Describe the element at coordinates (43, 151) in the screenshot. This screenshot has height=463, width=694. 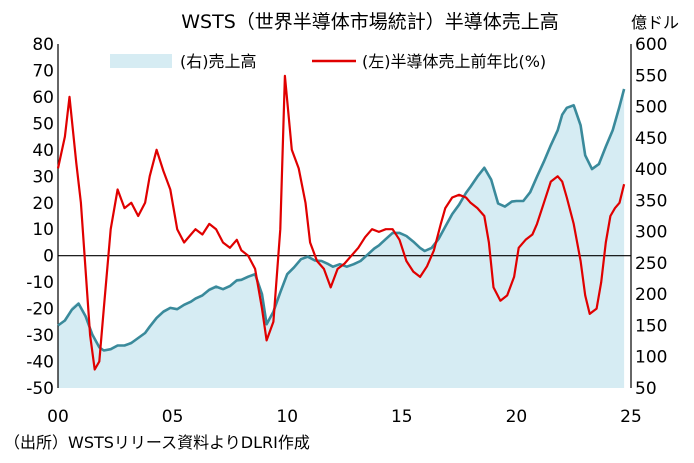
I see `left-tick-label: 40` at that location.